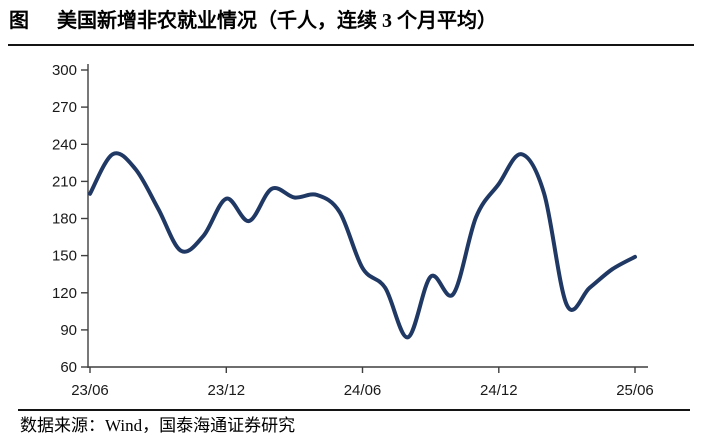 The width and height of the screenshot is (702, 444). I want to click on y-tick-label: 180, so click(64, 219).